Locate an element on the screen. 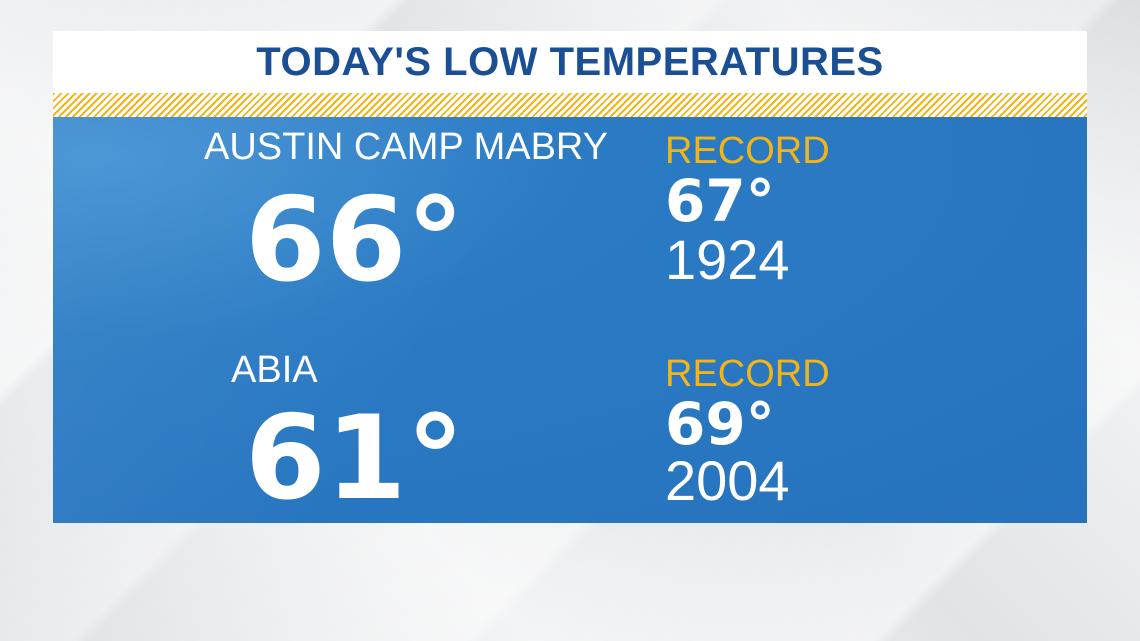  record-year-austin-camp-mabry: 1924 is located at coordinates (727, 259).